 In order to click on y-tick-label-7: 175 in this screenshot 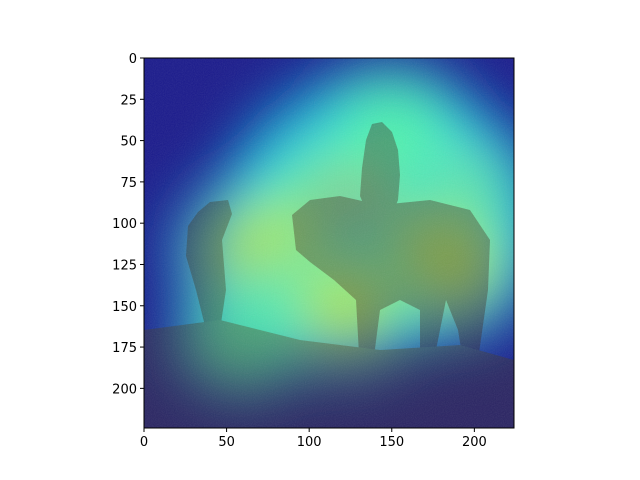, I will do `click(124, 348)`.